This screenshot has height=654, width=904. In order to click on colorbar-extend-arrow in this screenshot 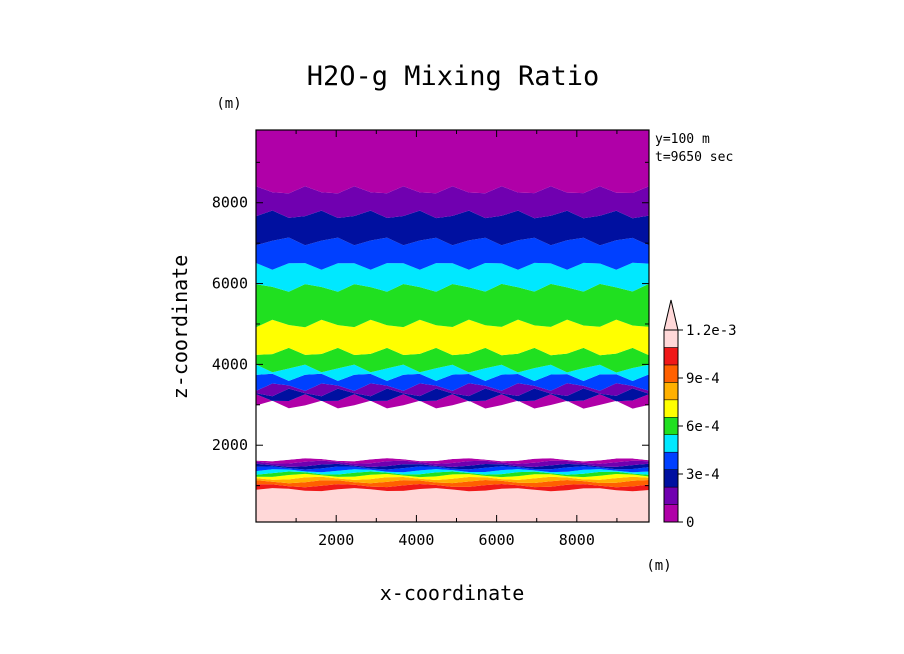, I will do `click(671, 315)`.